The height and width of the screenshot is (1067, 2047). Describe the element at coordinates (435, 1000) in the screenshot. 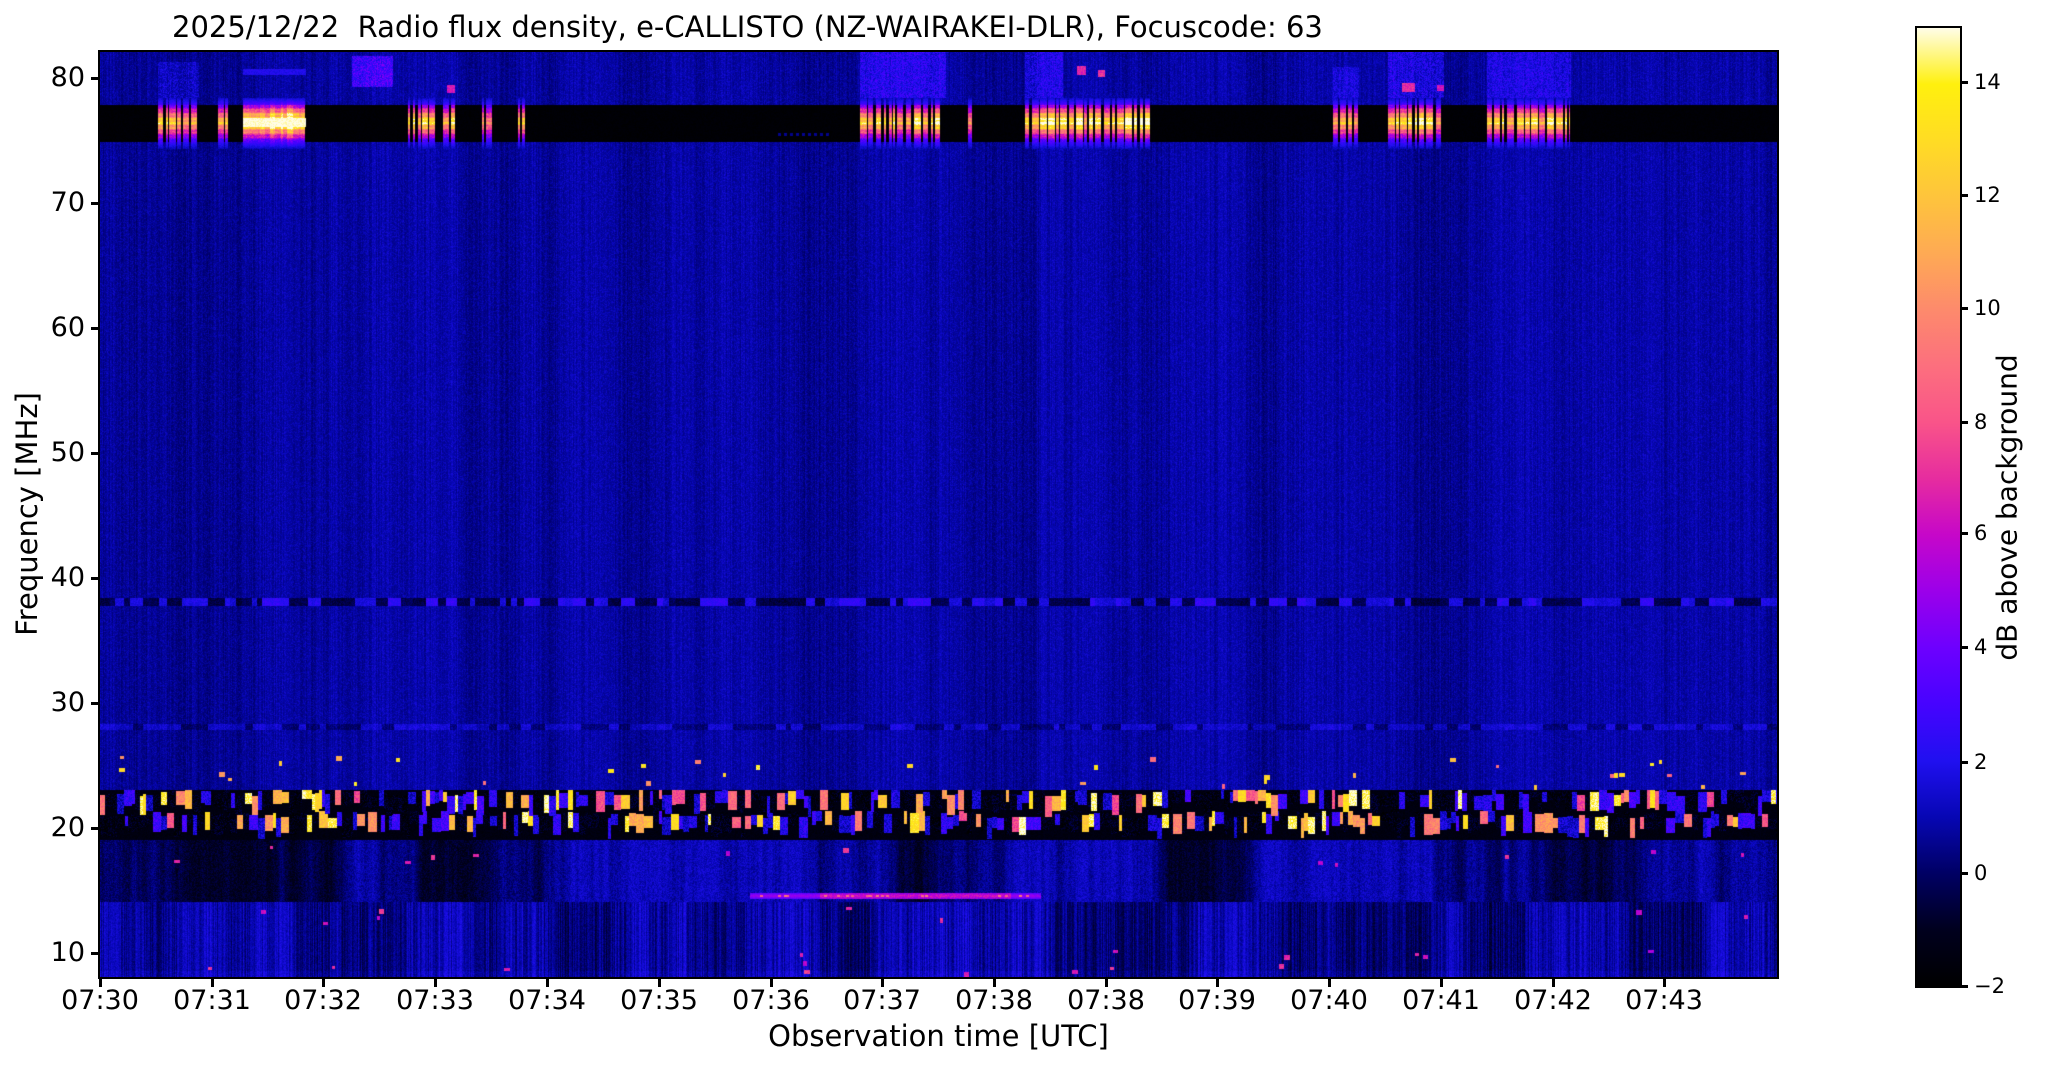

I see `x-tick-label: 07:33` at that location.